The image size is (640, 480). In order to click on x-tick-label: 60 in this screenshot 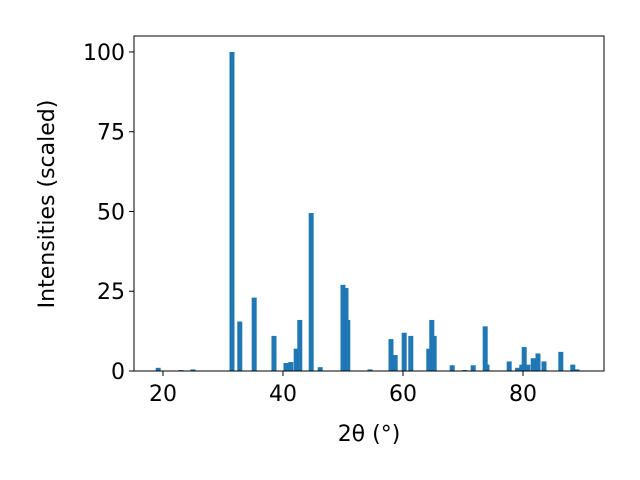, I will do `click(403, 394)`.